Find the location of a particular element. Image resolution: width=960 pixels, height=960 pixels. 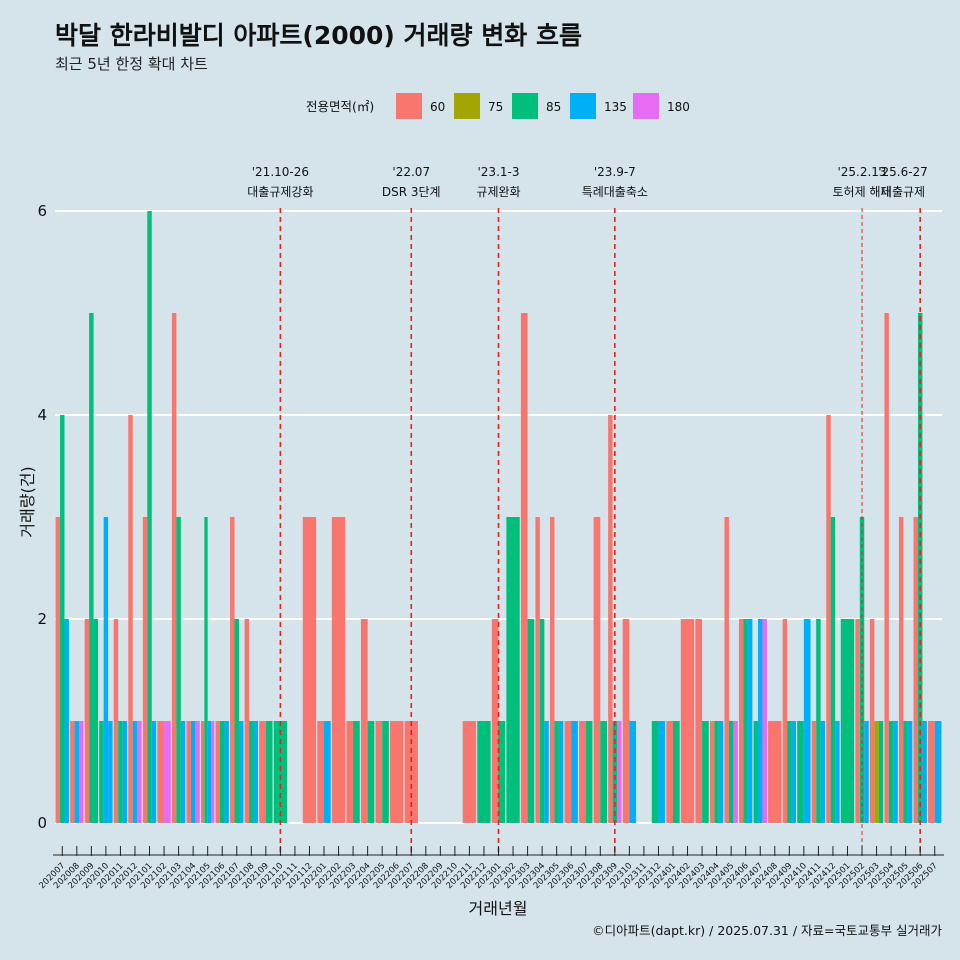

y-tick-label: 0 is located at coordinates (42, 823).